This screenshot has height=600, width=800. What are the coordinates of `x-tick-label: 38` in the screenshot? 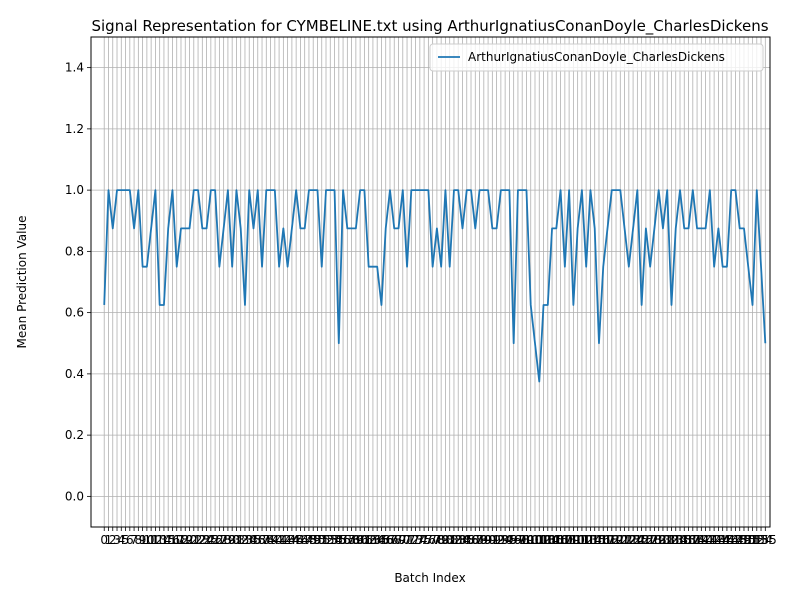 It's located at (266, 540).